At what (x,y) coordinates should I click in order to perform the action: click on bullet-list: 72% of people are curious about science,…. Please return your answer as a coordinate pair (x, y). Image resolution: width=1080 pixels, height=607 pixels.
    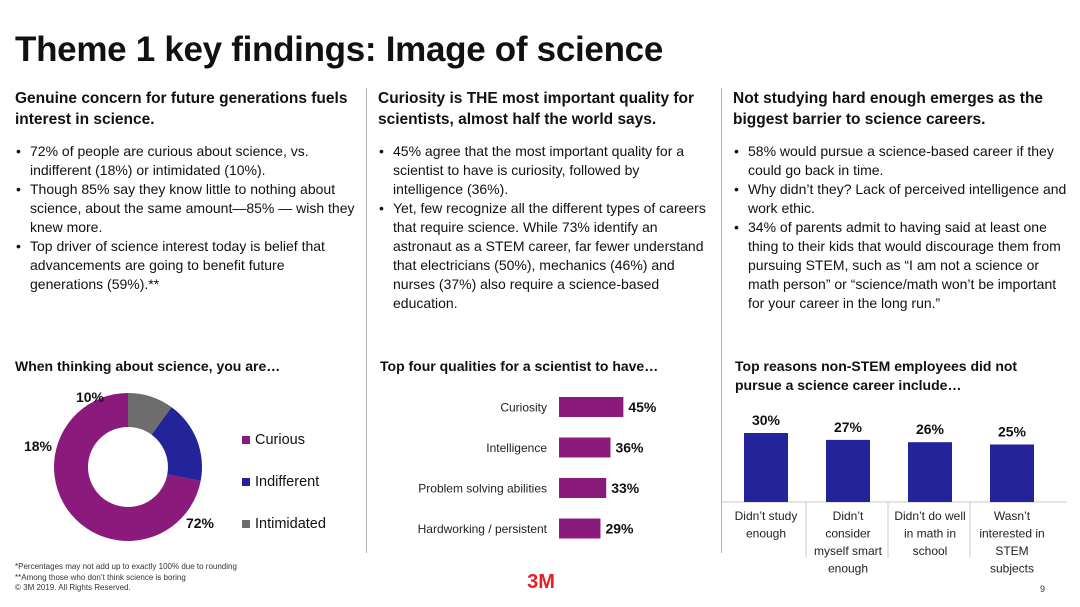
    Looking at the image, I should click on (187, 218).